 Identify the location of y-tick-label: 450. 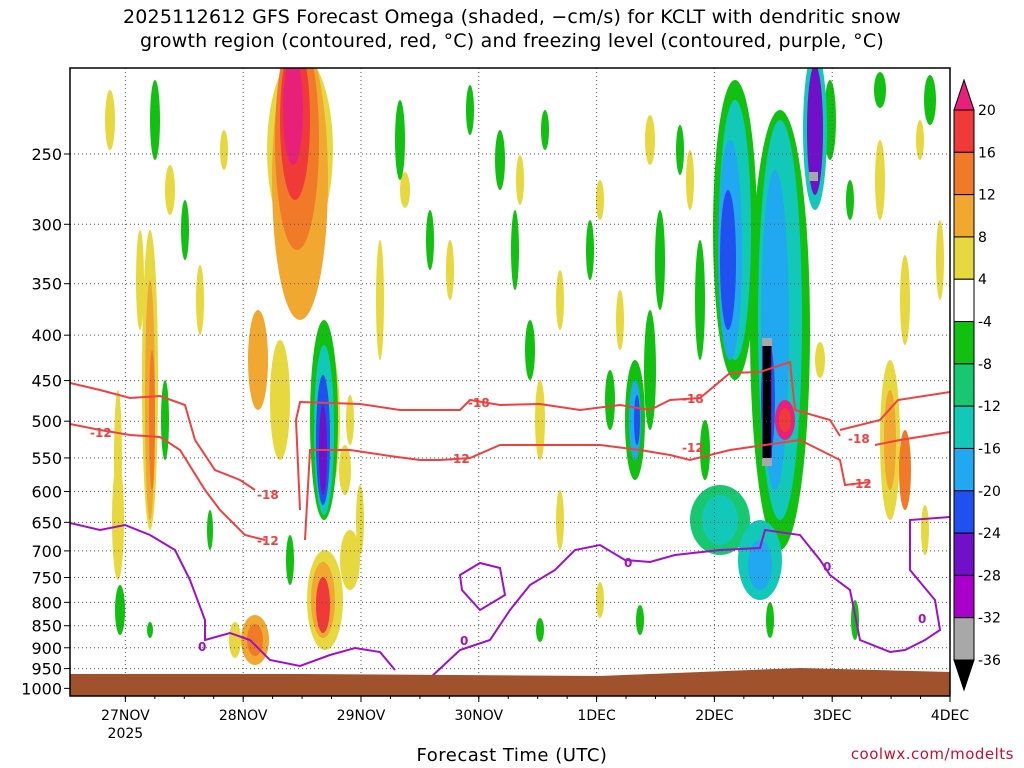
(46, 381).